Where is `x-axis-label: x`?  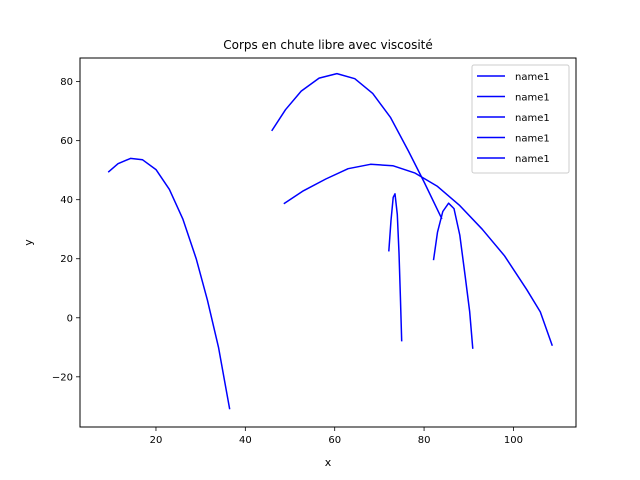 x-axis-label: x is located at coordinates (328, 462).